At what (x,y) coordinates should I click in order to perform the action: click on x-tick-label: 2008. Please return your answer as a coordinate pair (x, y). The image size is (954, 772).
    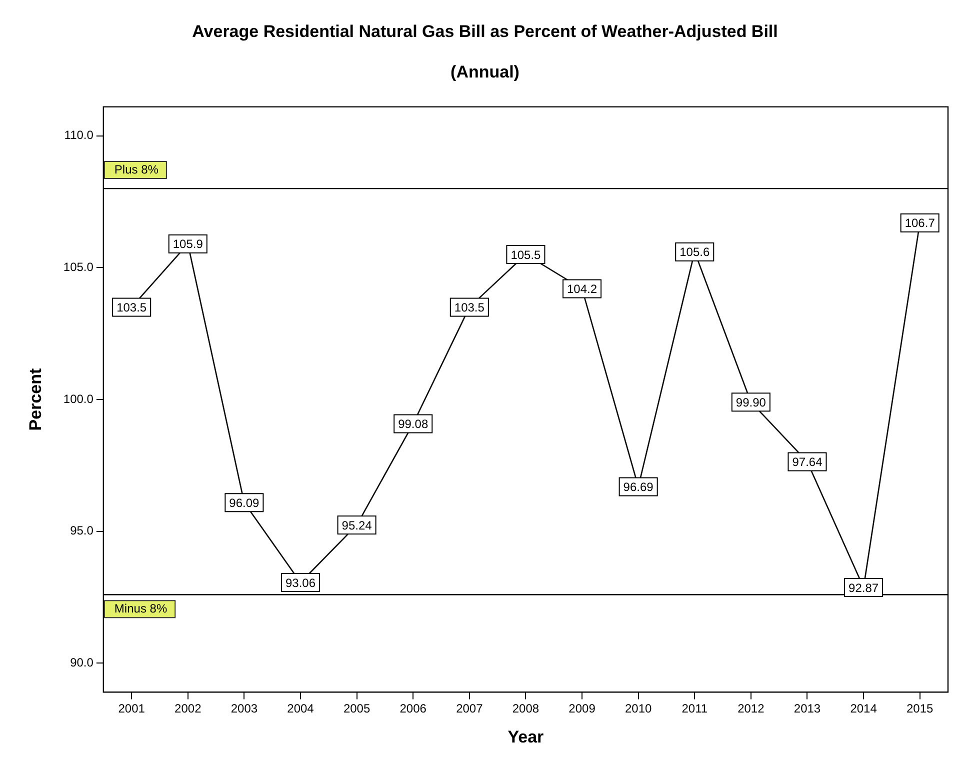
    Looking at the image, I should click on (526, 709).